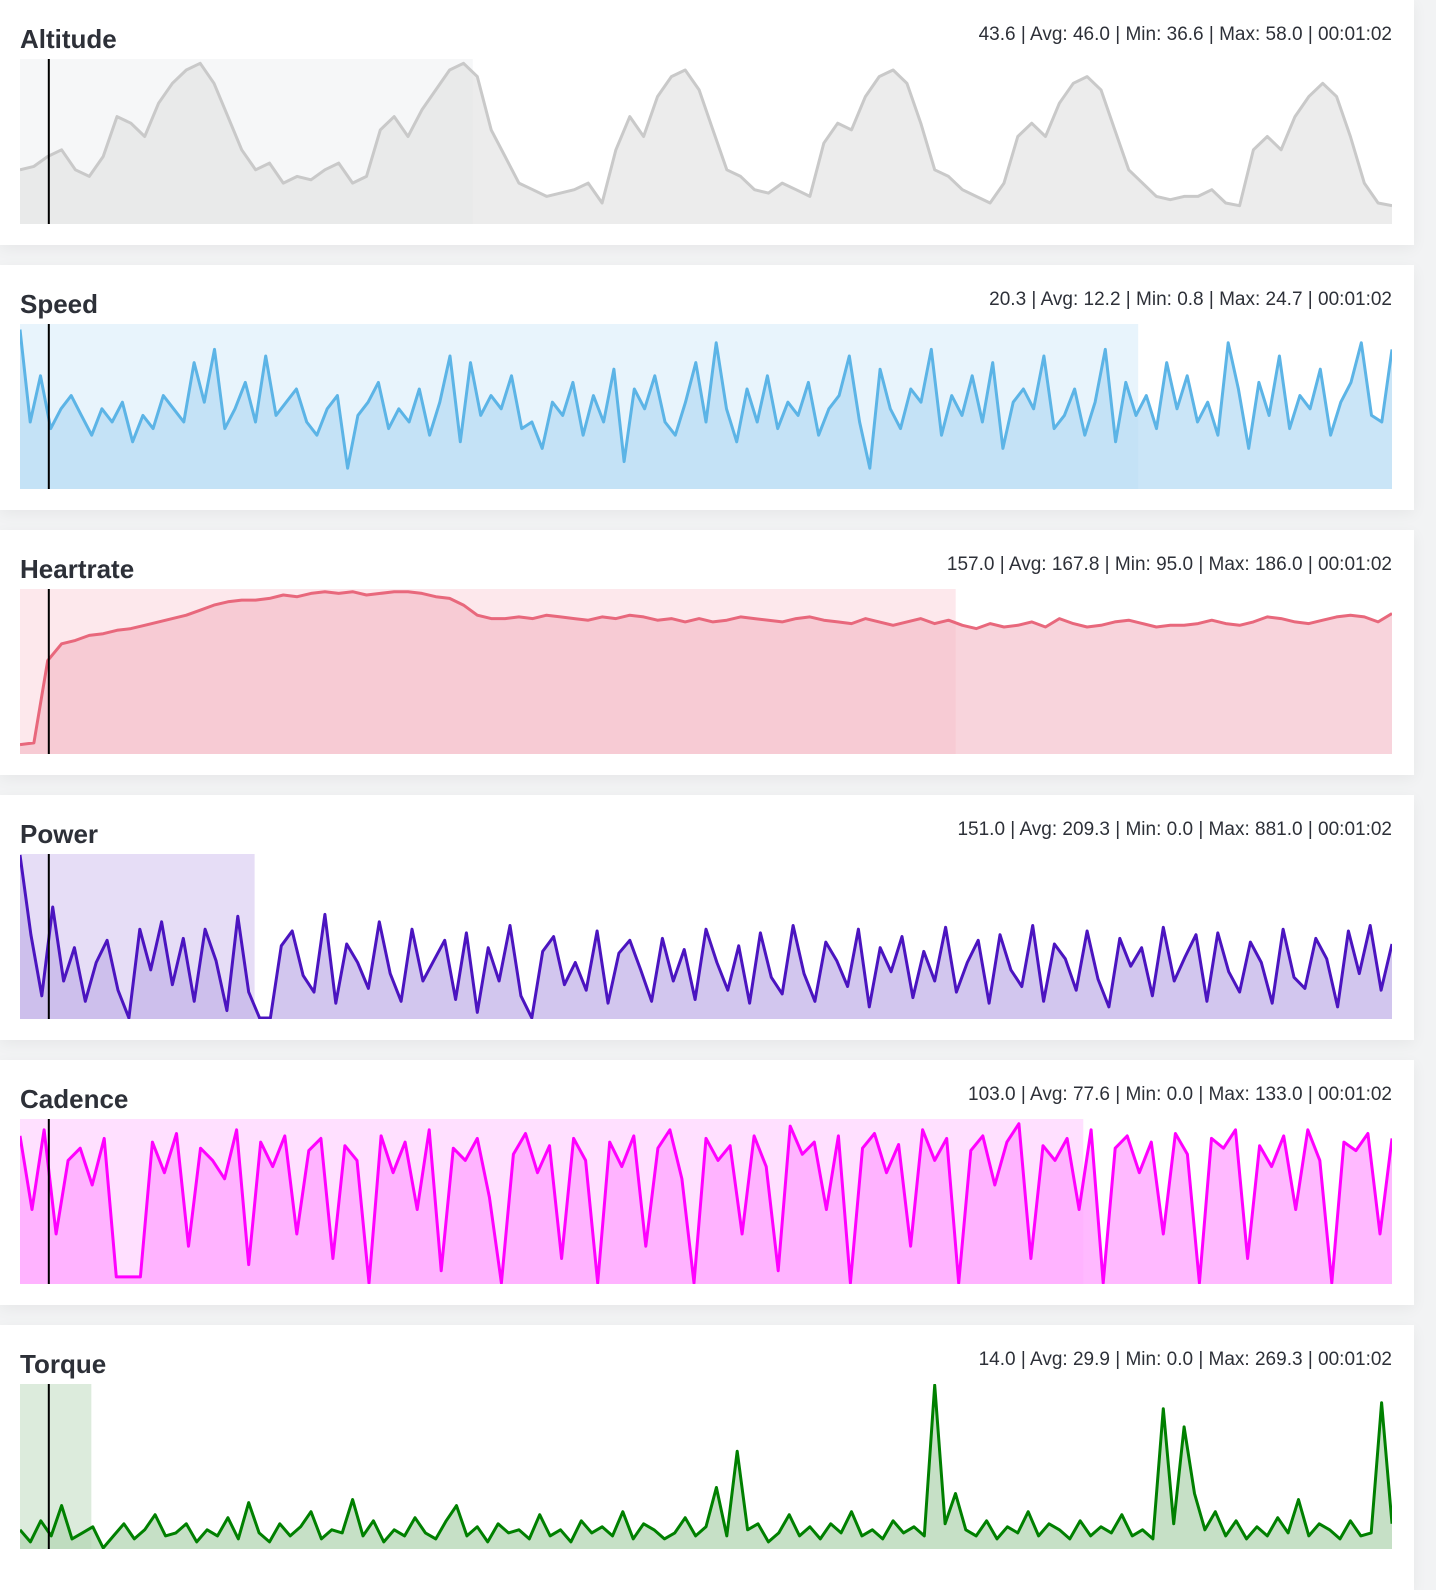 The width and height of the screenshot is (1436, 1590). I want to click on altitude-plot, so click(706, 141).